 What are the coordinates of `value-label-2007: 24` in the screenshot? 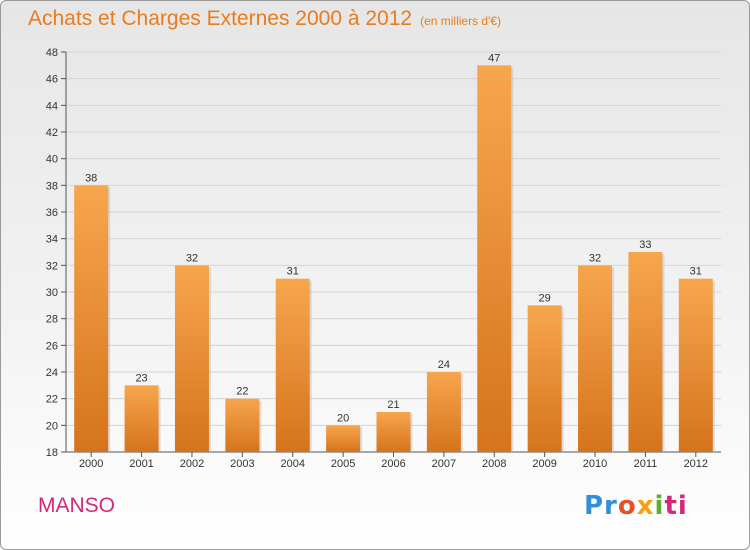 It's located at (444, 365).